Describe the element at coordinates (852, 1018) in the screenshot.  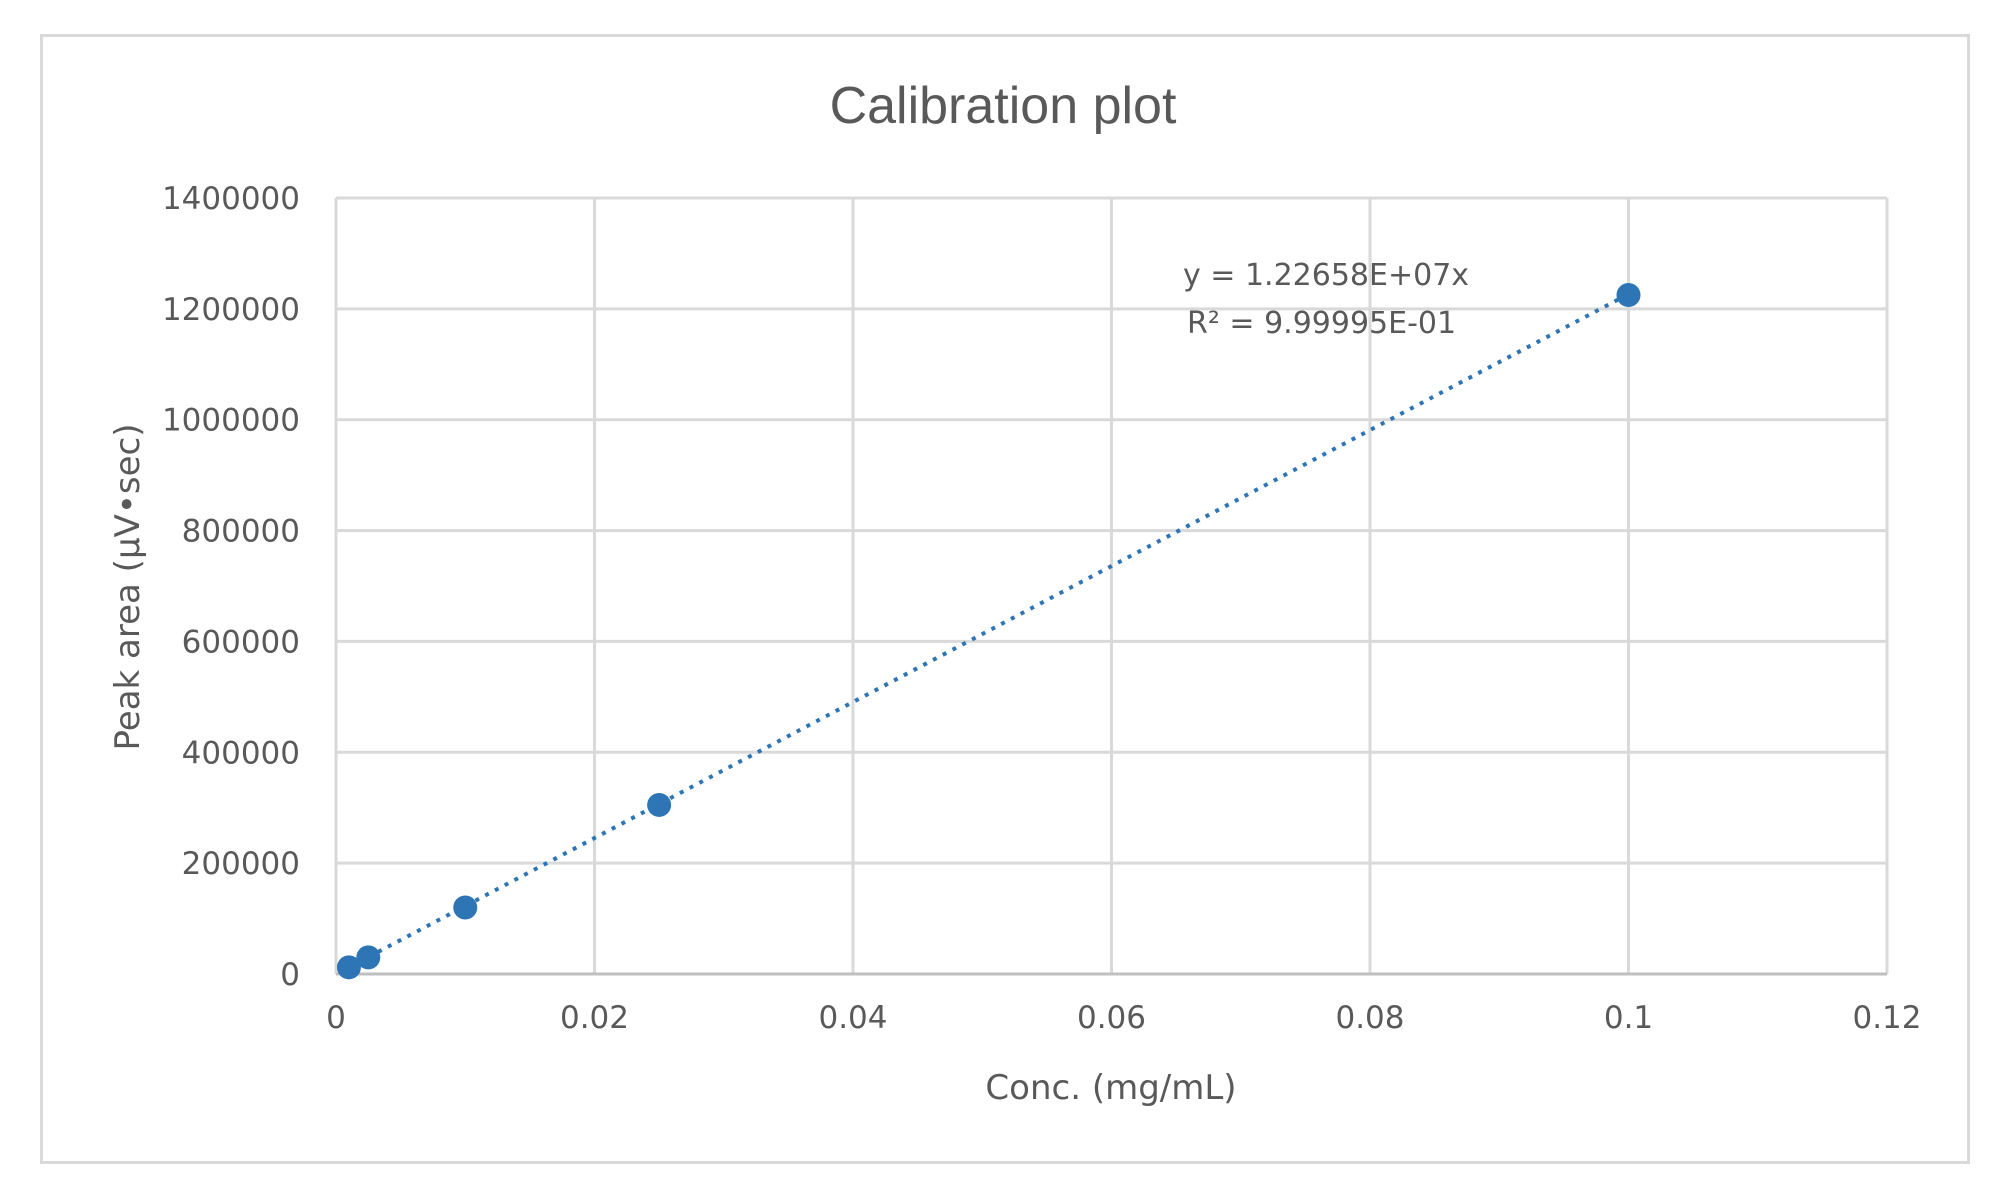
I see `x-tick-label: 0.04` at that location.